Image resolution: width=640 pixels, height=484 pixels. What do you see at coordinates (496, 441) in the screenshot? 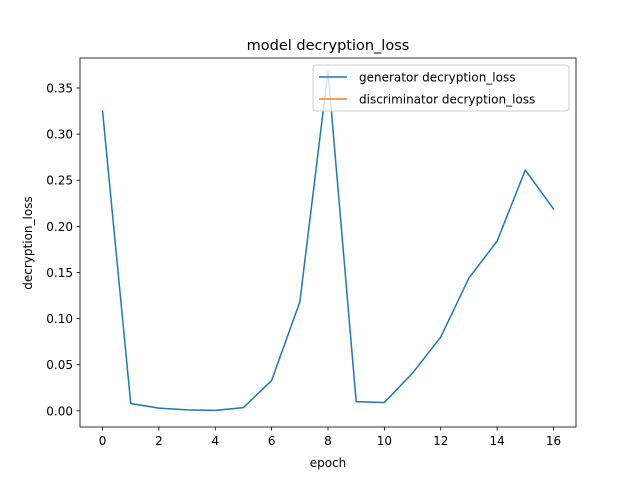
I see `x-tick-label: 14` at bounding box center [496, 441].